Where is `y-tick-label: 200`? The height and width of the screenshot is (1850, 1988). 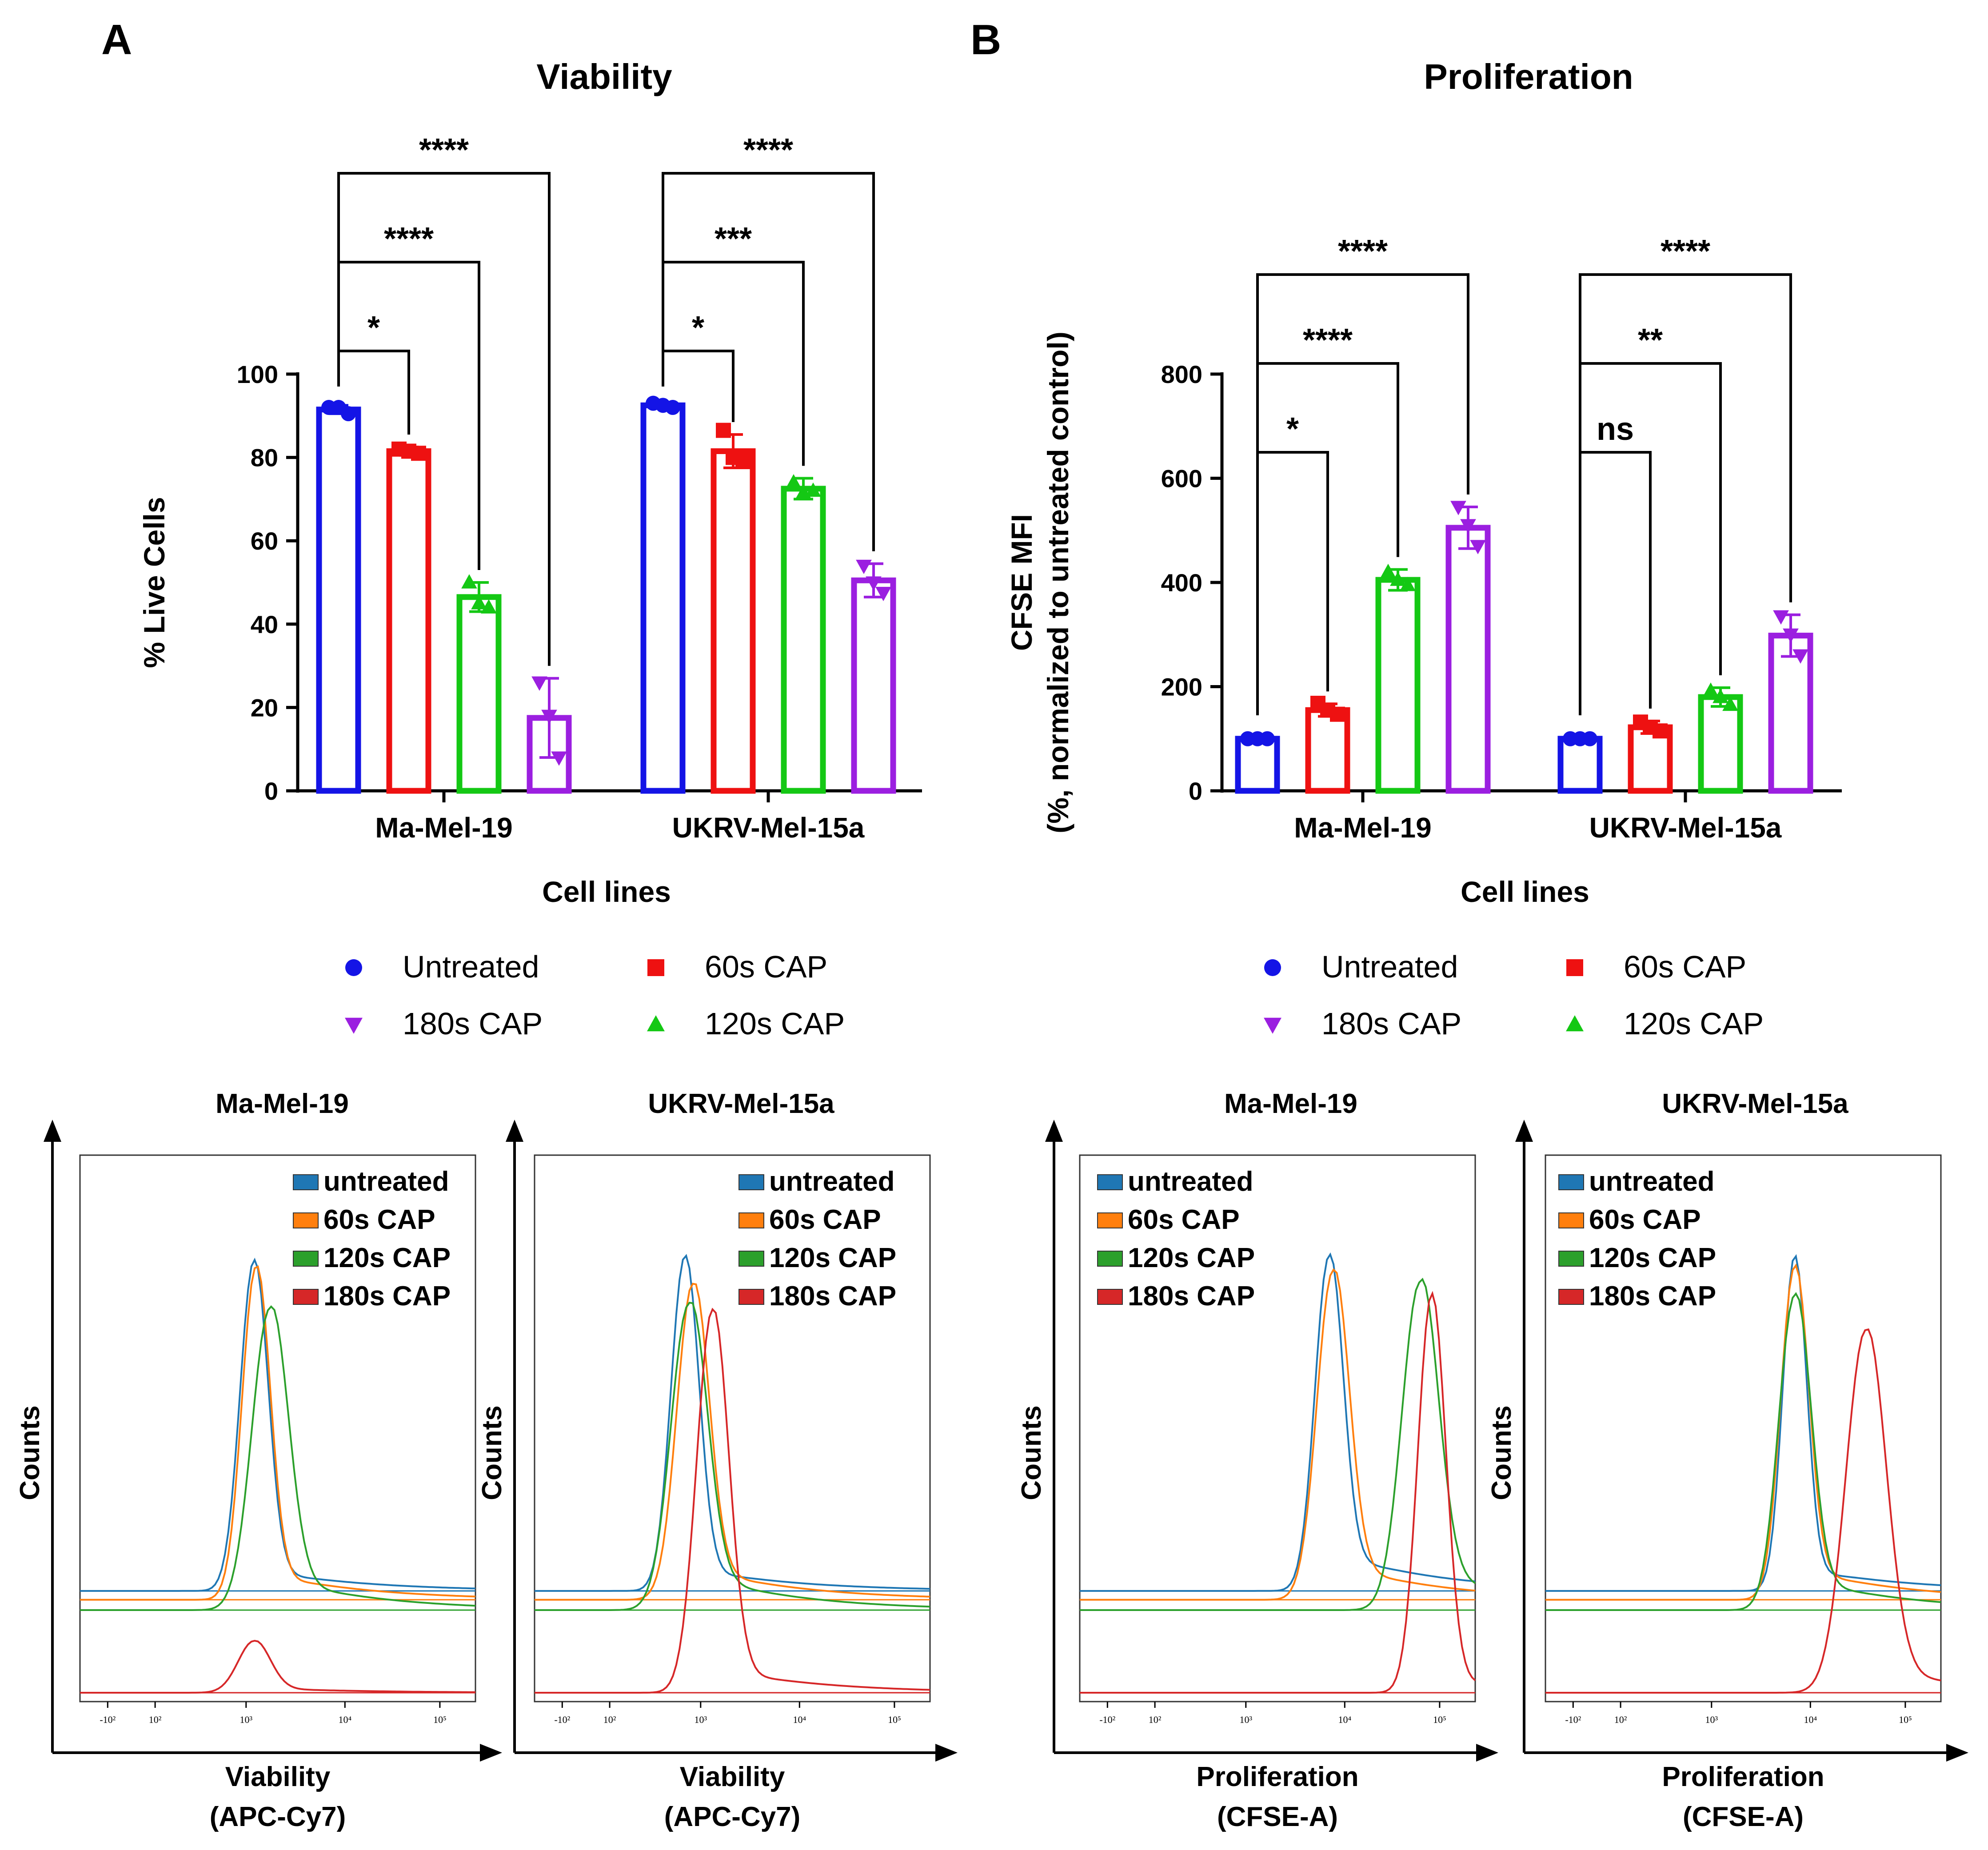 y-tick-label: 200 is located at coordinates (1181, 687).